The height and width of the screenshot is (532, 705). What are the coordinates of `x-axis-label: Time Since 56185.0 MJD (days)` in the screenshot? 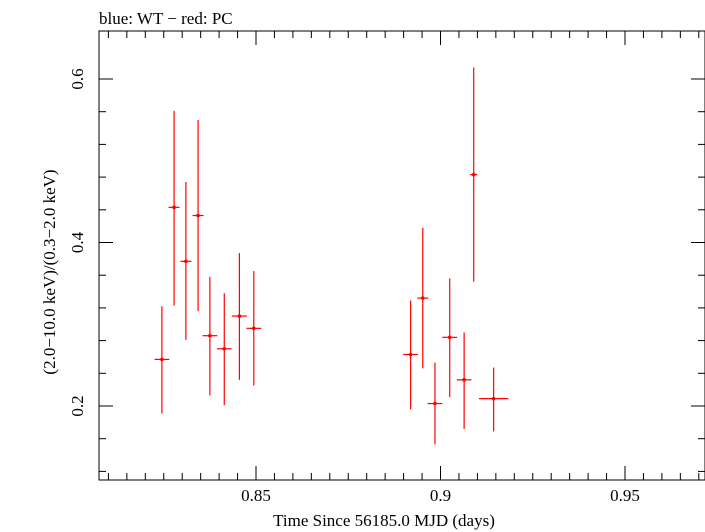 It's located at (384, 520).